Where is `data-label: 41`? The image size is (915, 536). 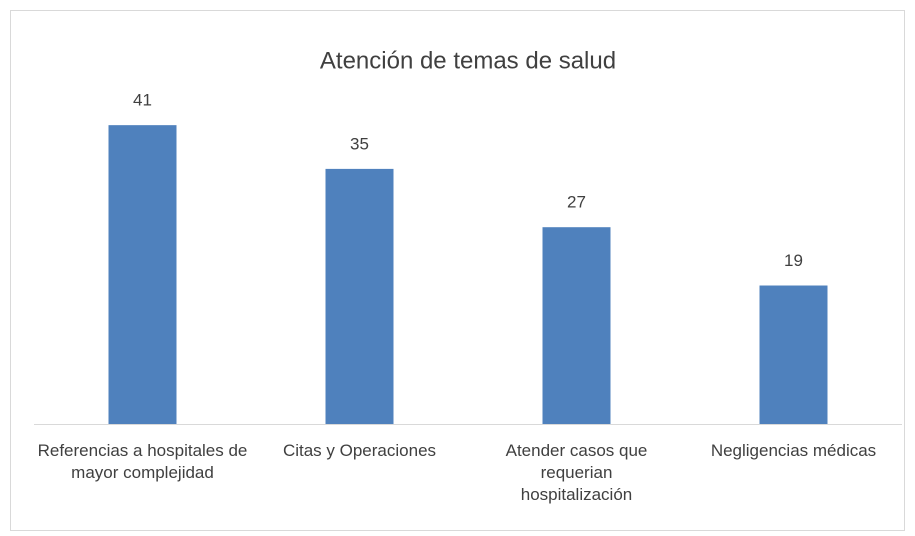
data-label: 41 is located at coordinates (142, 100).